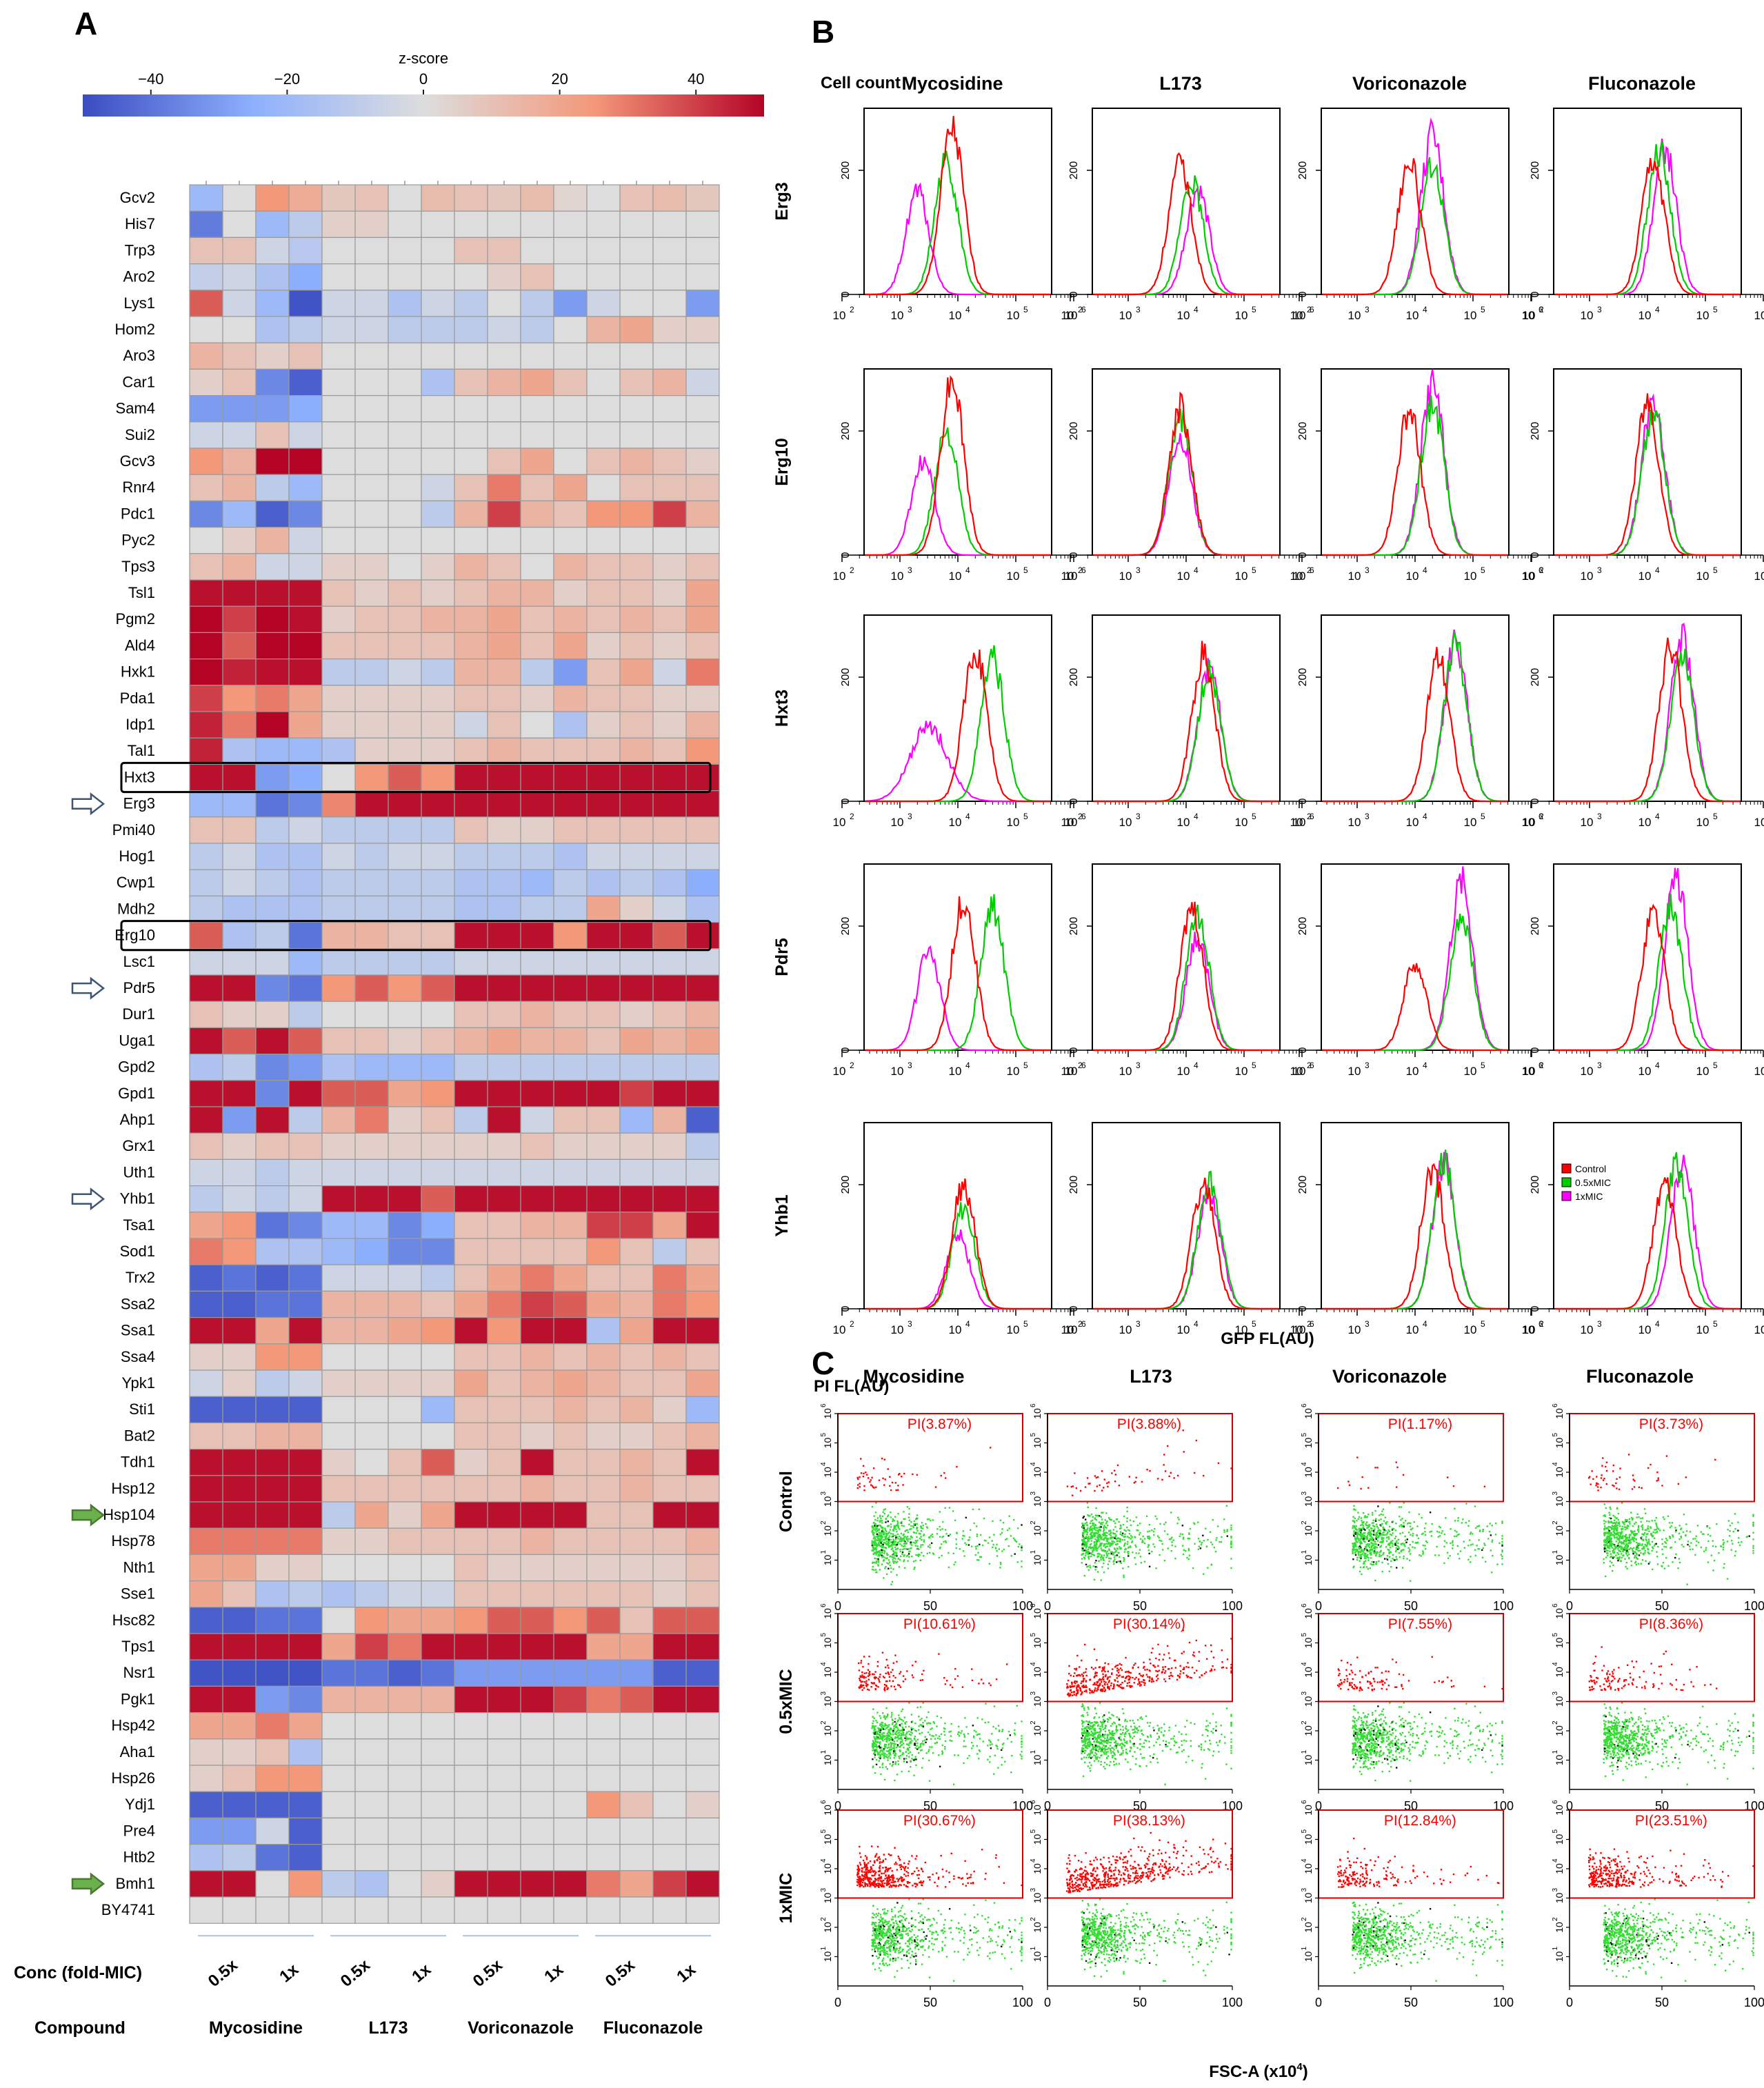  I want to click on hist-frame, so click(1415, 957).